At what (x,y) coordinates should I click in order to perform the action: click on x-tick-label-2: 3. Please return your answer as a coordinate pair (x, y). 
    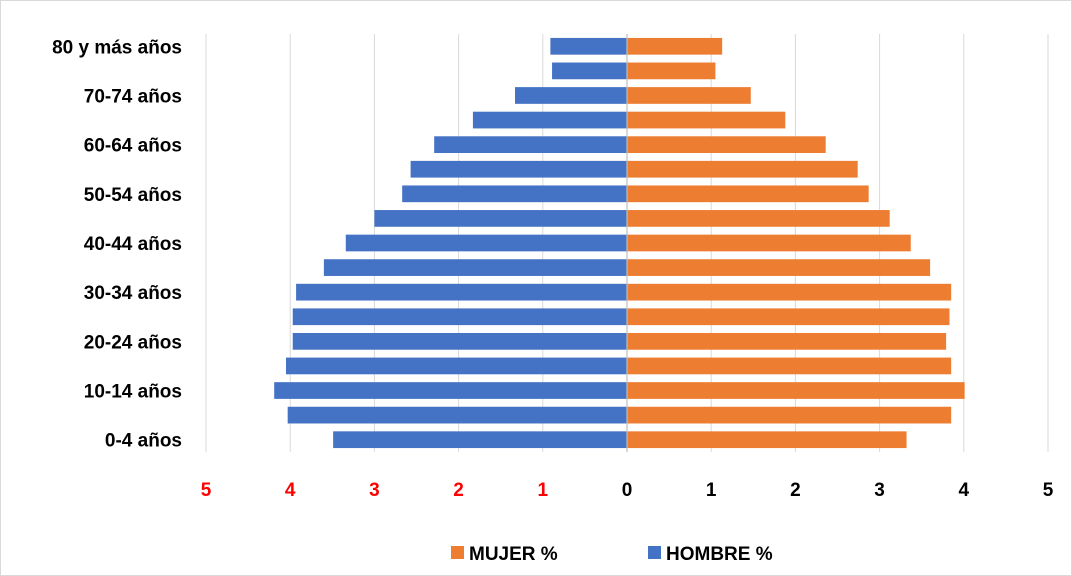
    Looking at the image, I should click on (374, 490).